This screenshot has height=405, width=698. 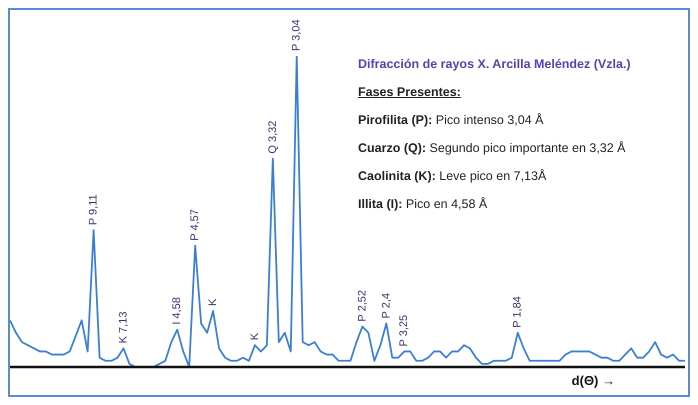 What do you see at coordinates (452, 176) in the screenshot?
I see `annotation: Caolinita (K): Leve pico en 7,13Å` at bounding box center [452, 176].